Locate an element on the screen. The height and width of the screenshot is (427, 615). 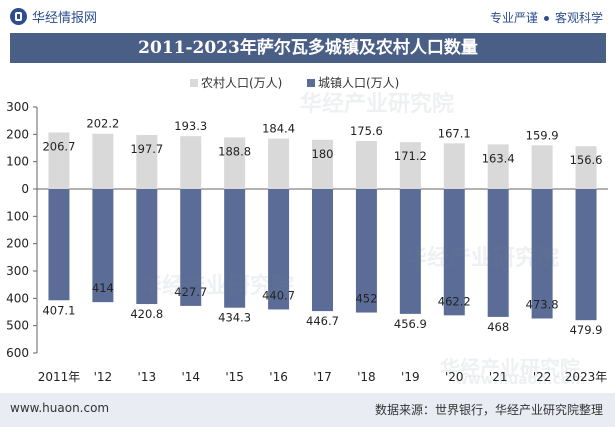
x-tick-label: '17 is located at coordinates (322, 377).